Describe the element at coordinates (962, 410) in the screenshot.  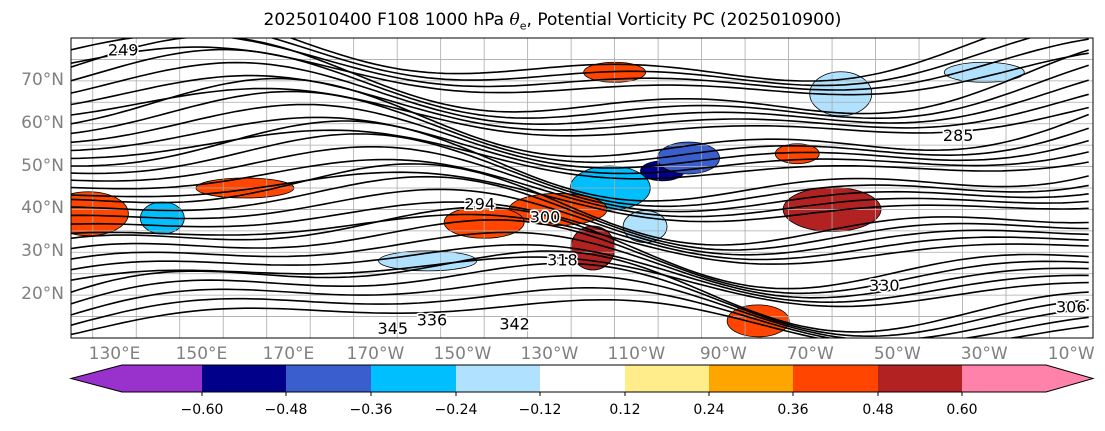
I see `colorbar-tick-label: 0.60` at that location.